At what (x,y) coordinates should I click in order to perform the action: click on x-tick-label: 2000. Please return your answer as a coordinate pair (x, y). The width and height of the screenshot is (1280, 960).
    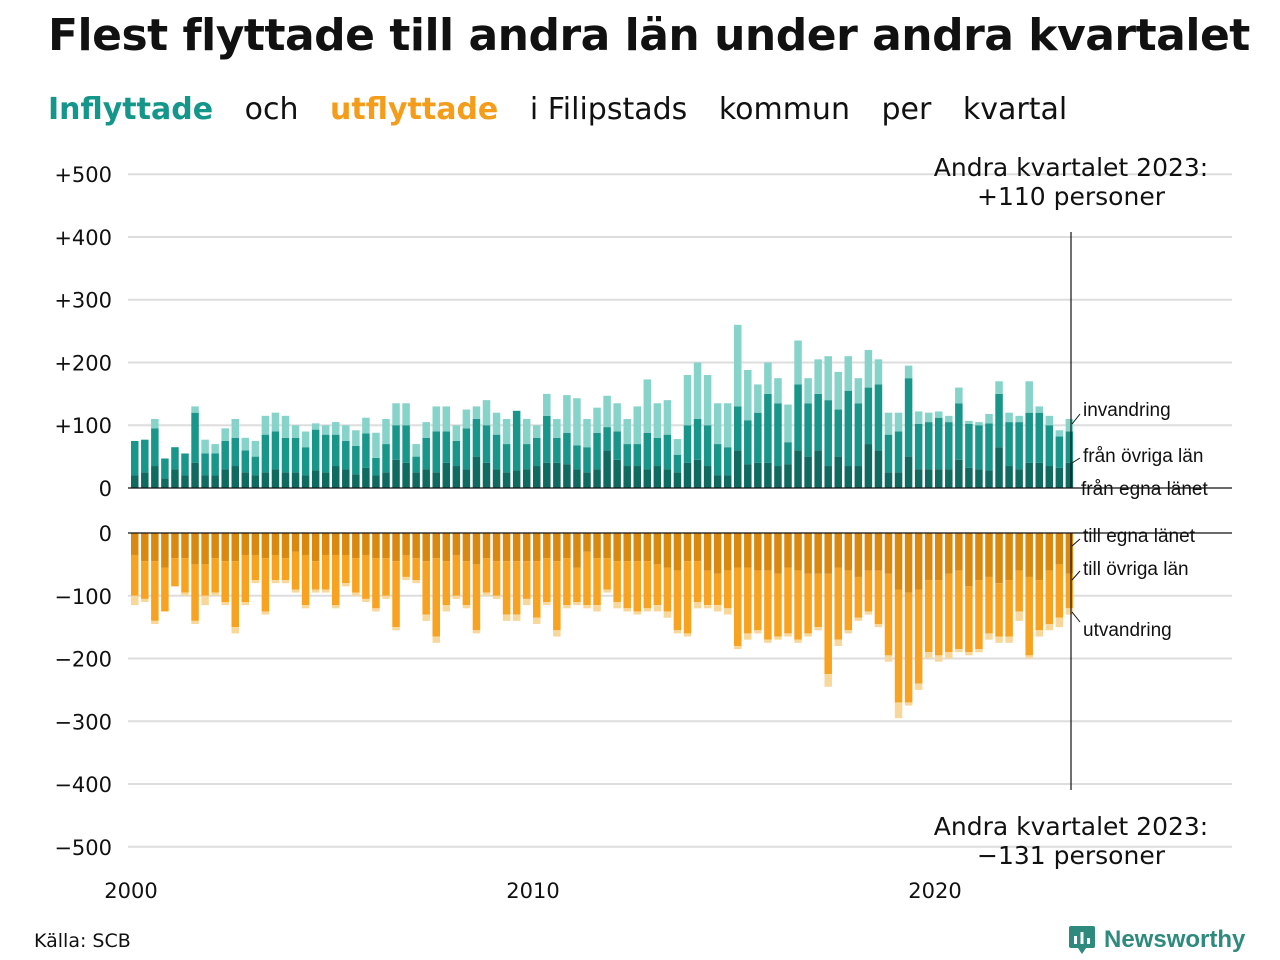
    Looking at the image, I should click on (130, 891).